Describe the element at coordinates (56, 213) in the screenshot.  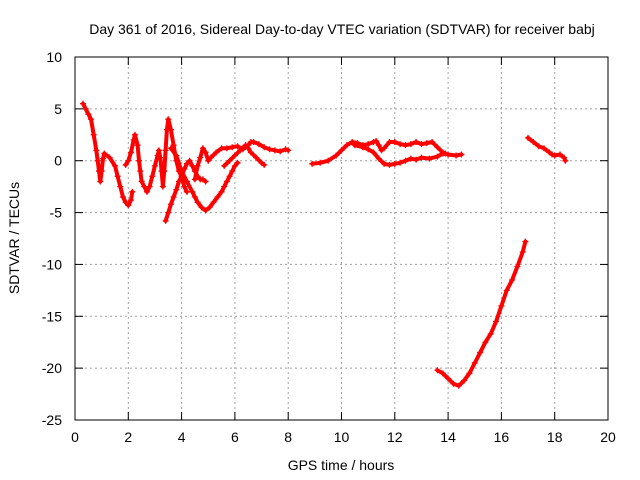
I see `y-tick-label: -5` at that location.